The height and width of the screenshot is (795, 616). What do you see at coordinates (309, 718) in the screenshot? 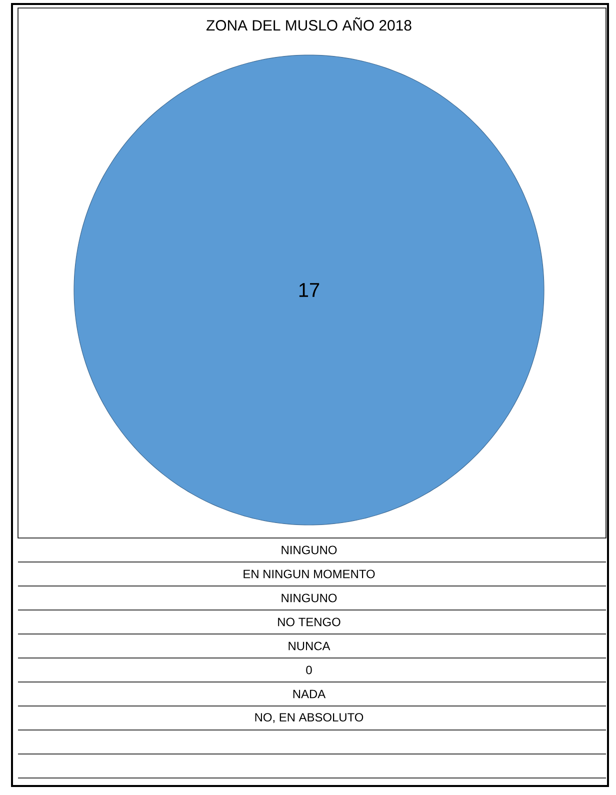
I see `text: NO, EN ABSOLUTO` at bounding box center [309, 718].